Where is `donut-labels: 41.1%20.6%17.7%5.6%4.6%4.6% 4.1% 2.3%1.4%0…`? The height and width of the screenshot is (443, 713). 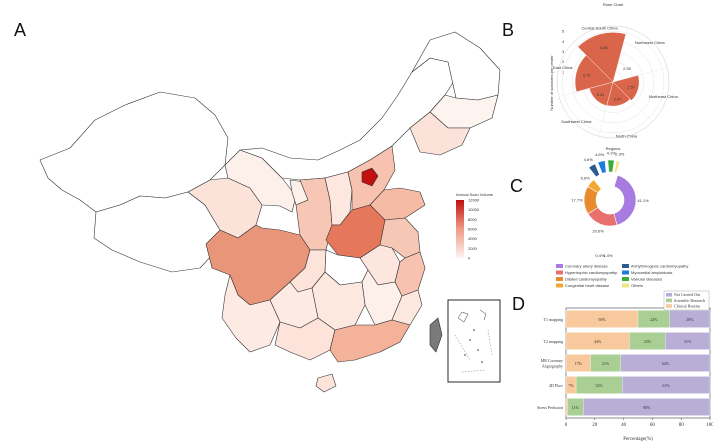 donut-labels: 41.1%20.6%17.7%5.6%4.6%4.6% 4.1% 2.3%1.4%0… is located at coordinates (610, 204).